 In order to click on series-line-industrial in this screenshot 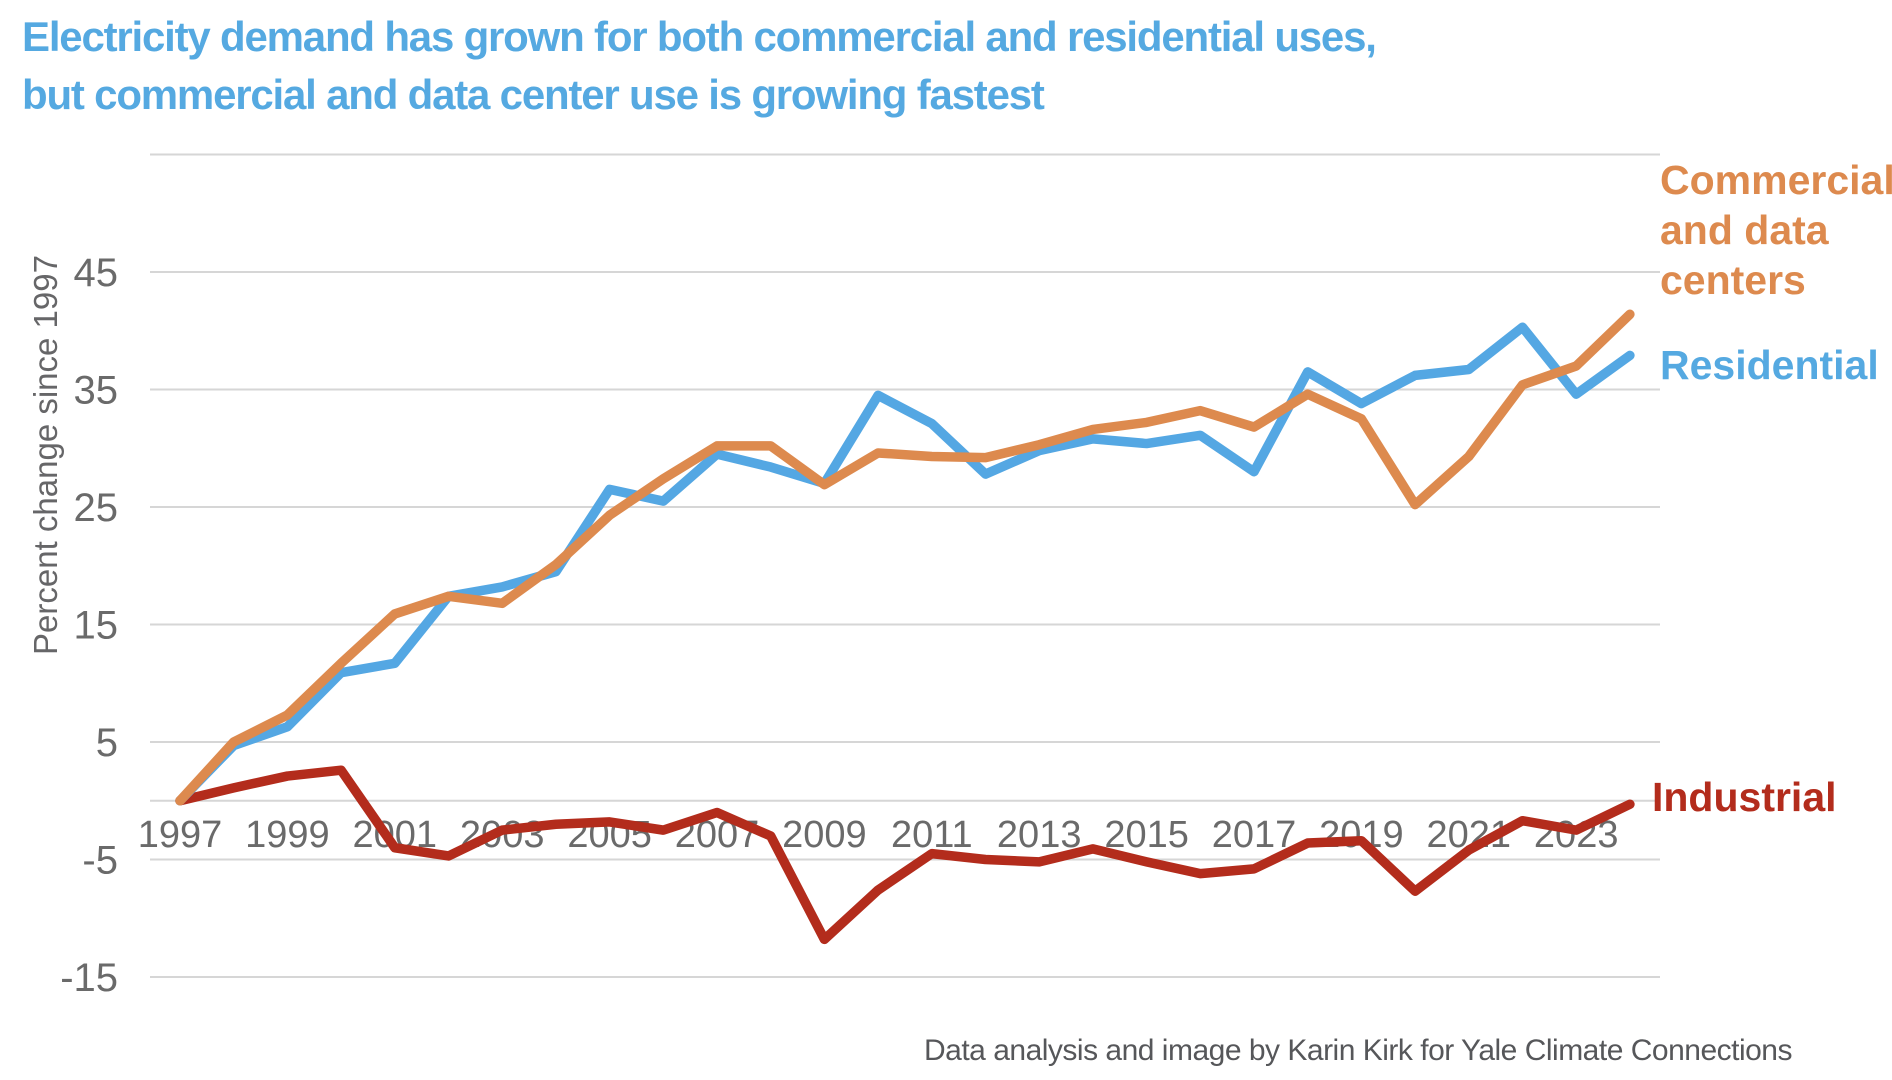, I will do `click(905, 855)`.